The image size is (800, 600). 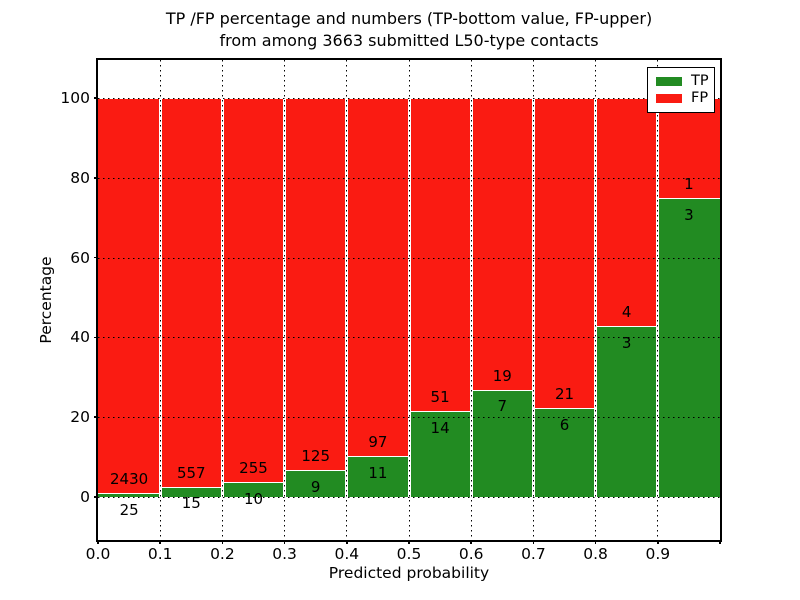 What do you see at coordinates (595, 554) in the screenshot?
I see `x-tick-label: 0.8` at bounding box center [595, 554].